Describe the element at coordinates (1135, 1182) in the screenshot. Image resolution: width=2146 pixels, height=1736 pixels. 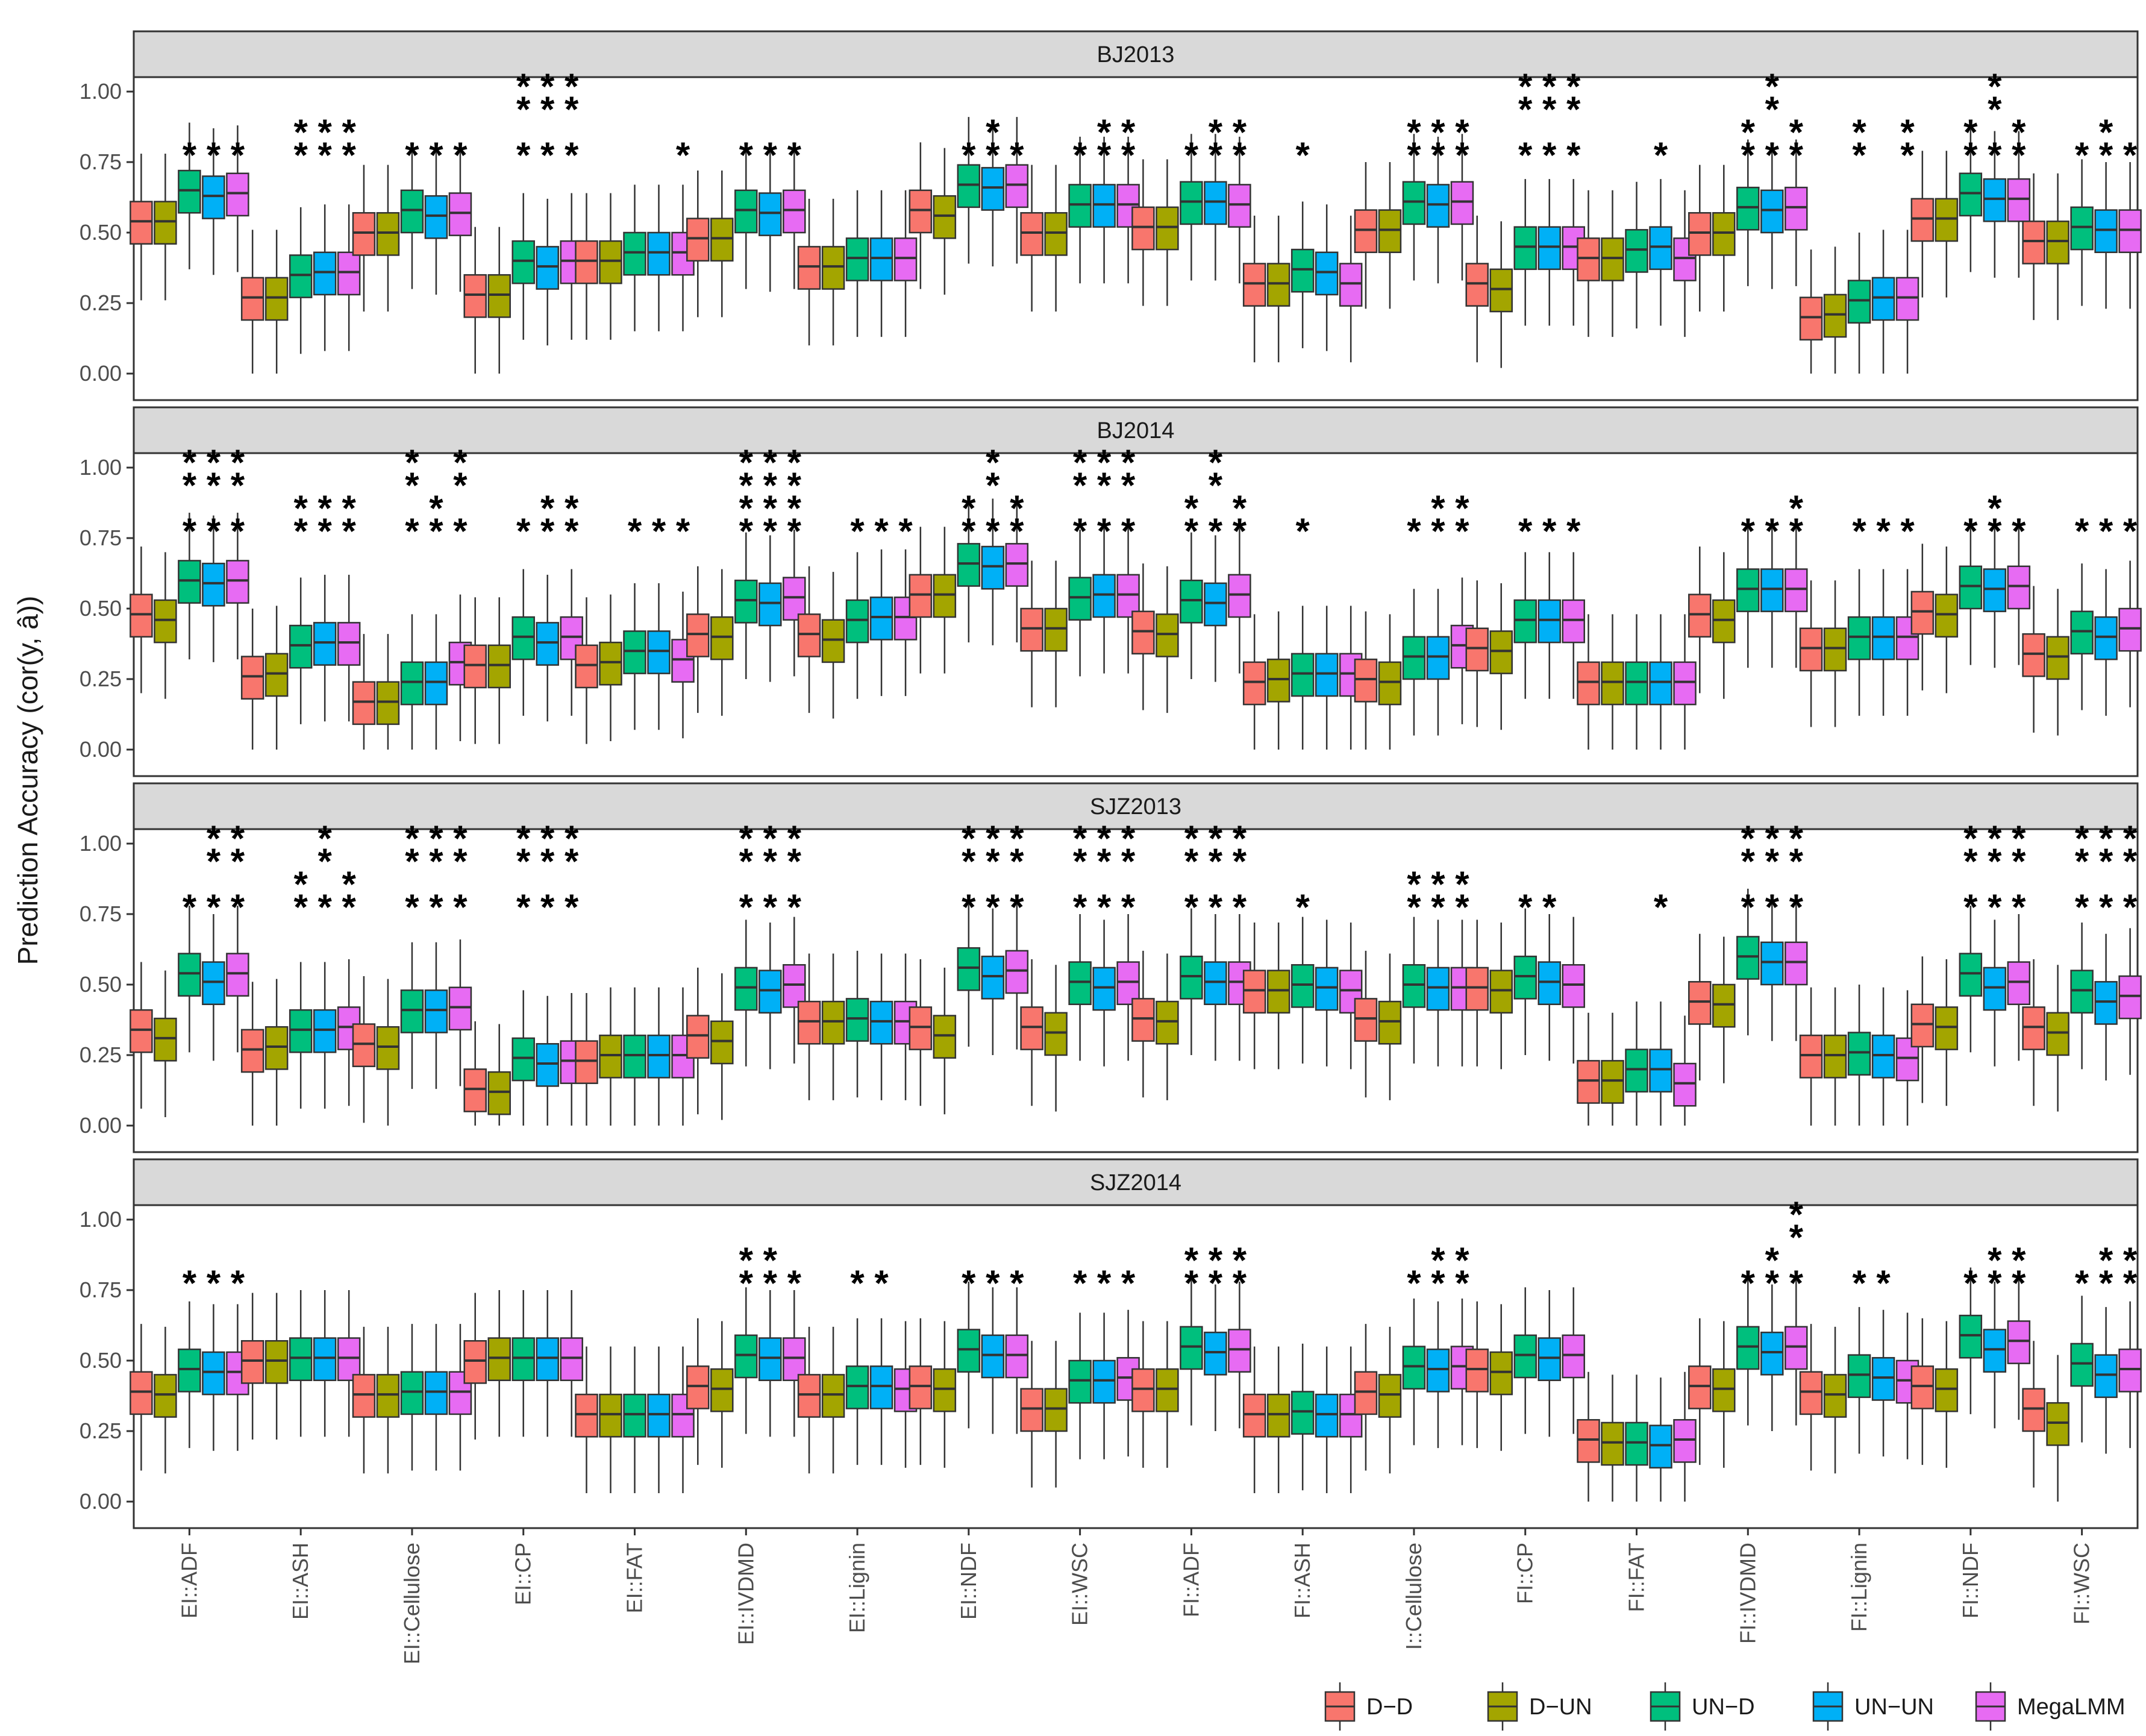
I see `panel-title: SJZ2014` at that location.